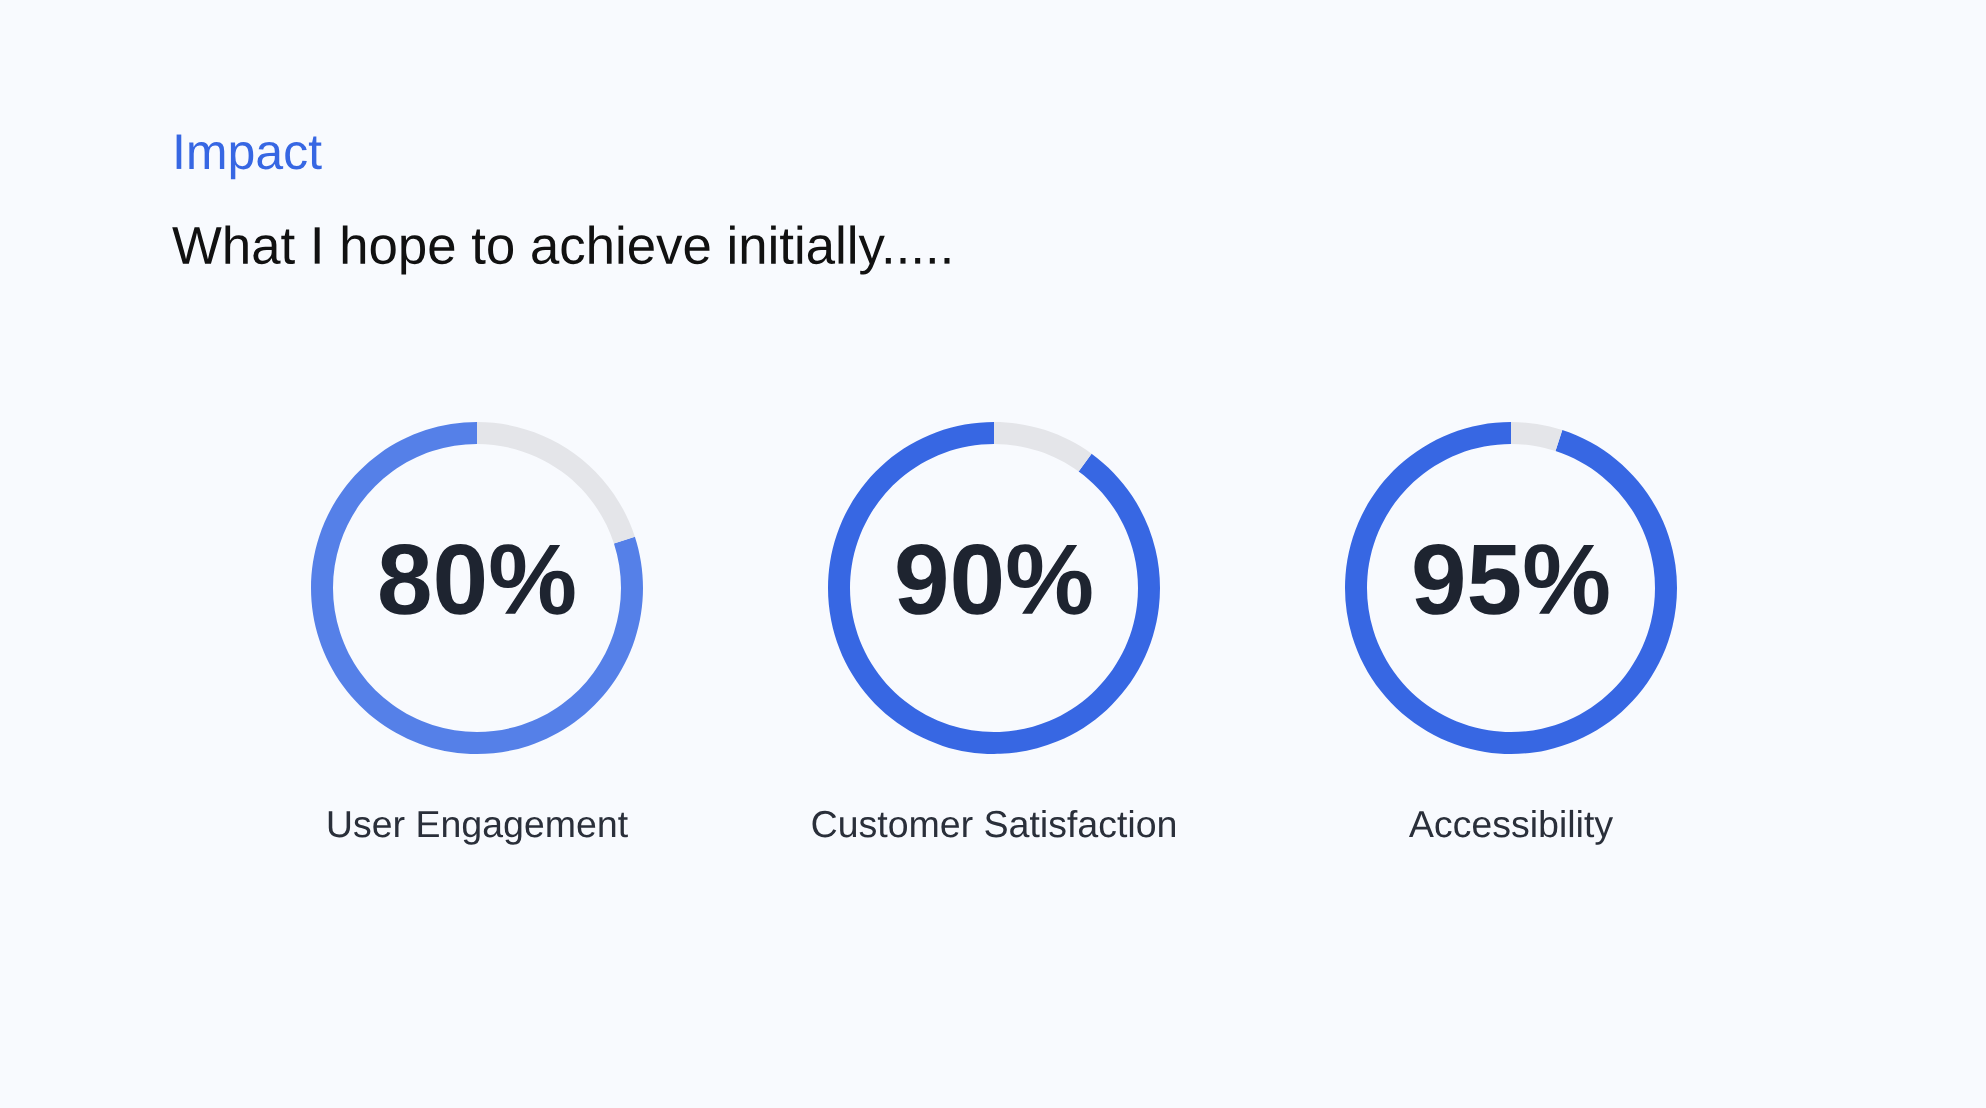 The height and width of the screenshot is (1108, 1986). Describe the element at coordinates (249, 157) in the screenshot. I see `text: Impact` at that location.